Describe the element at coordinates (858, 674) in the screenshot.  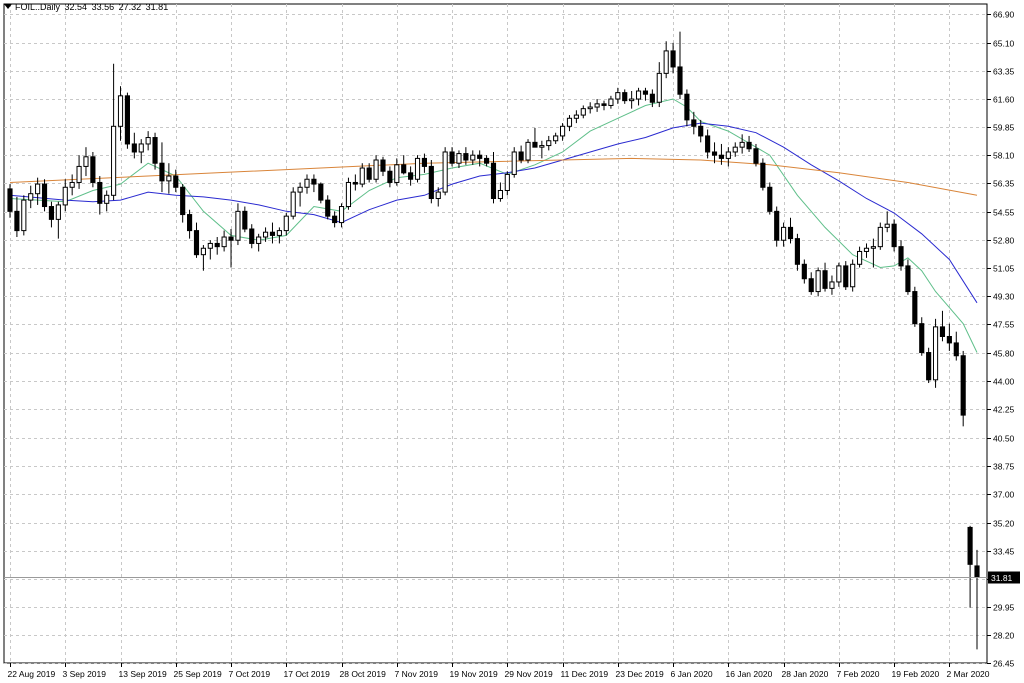
I see `x-tick-label: 7 Feb 2020` at that location.